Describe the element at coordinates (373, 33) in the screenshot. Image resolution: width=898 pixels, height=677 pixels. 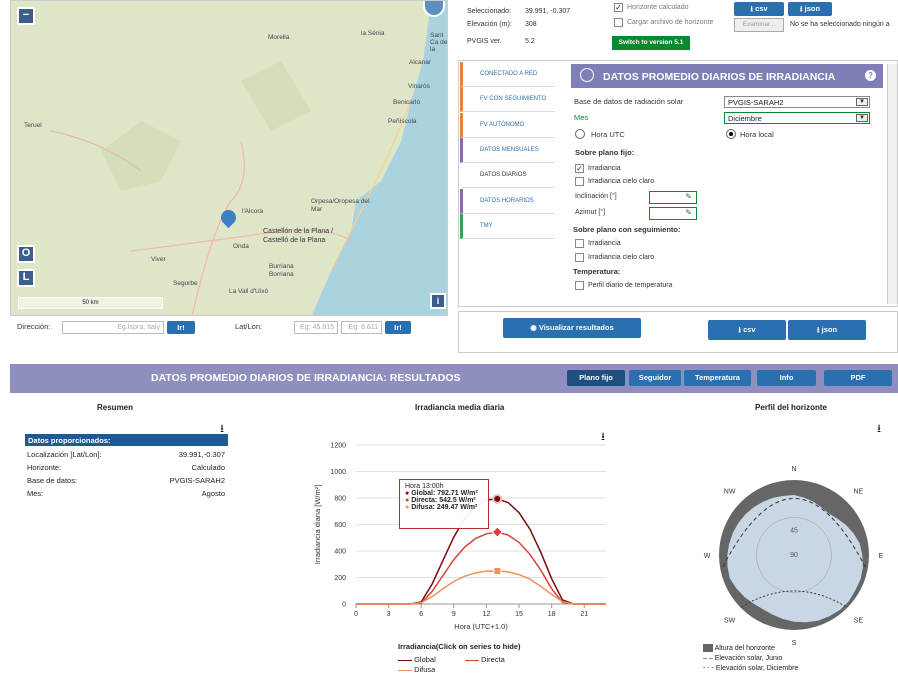
I see `town-label: la Sénia` at that location.